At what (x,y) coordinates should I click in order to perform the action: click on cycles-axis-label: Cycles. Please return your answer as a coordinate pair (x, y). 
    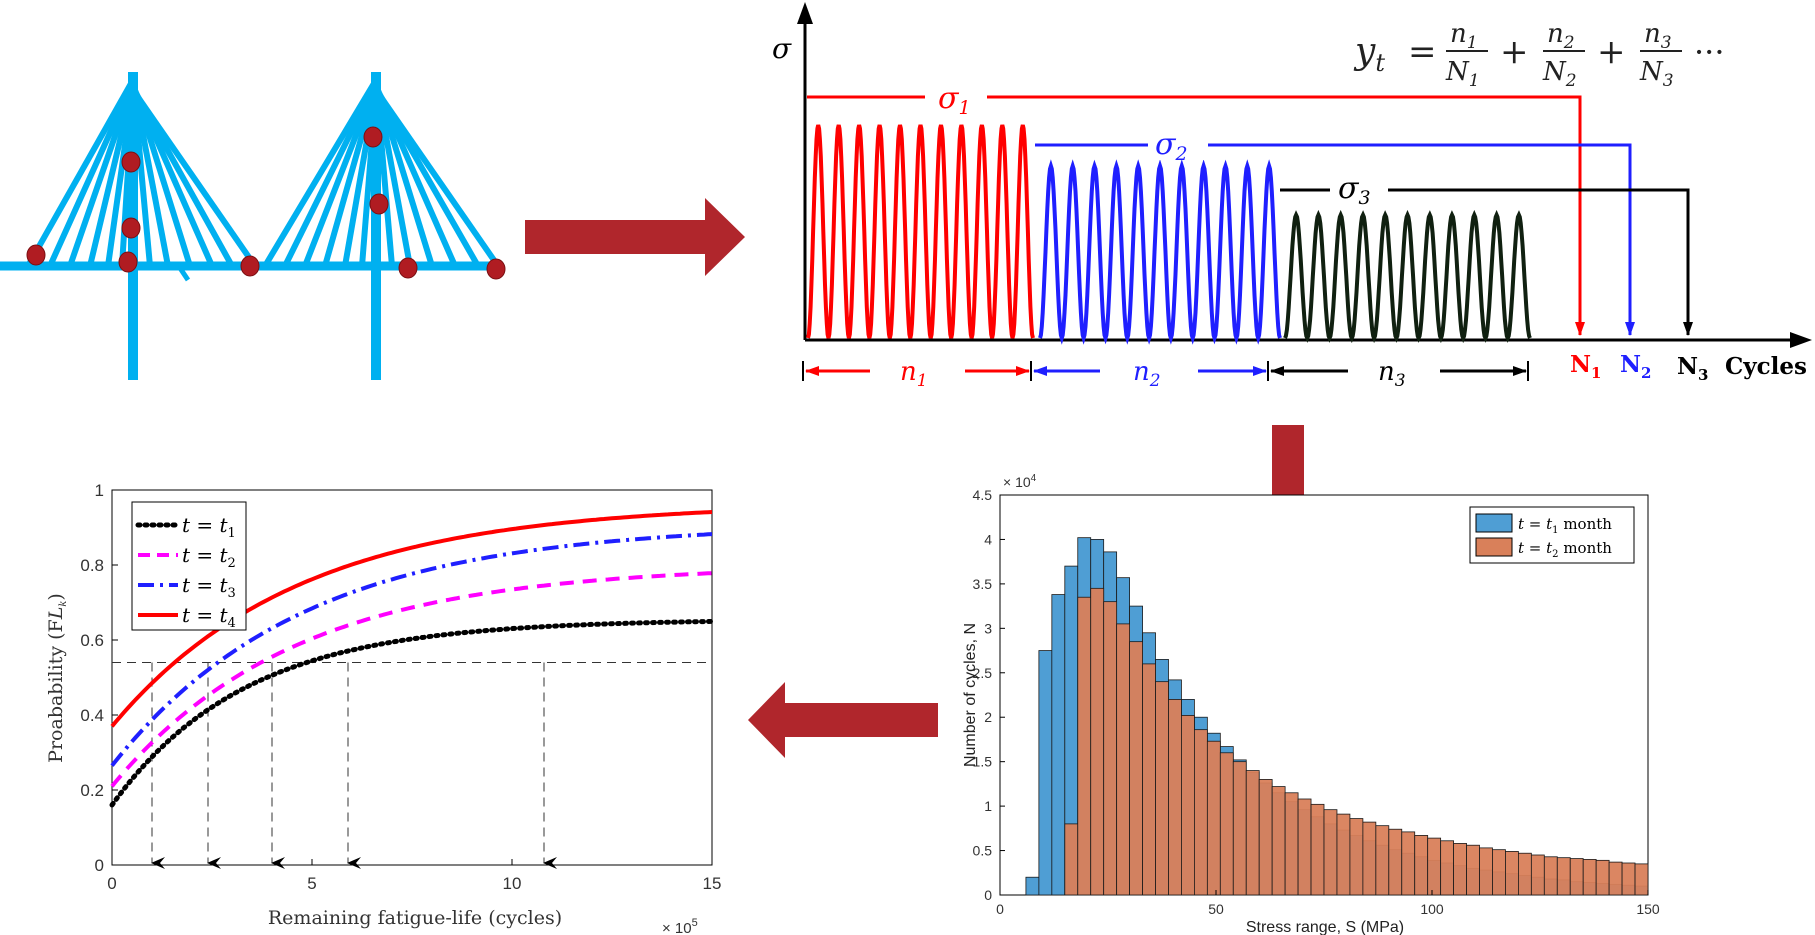
    Looking at the image, I should click on (1766, 366).